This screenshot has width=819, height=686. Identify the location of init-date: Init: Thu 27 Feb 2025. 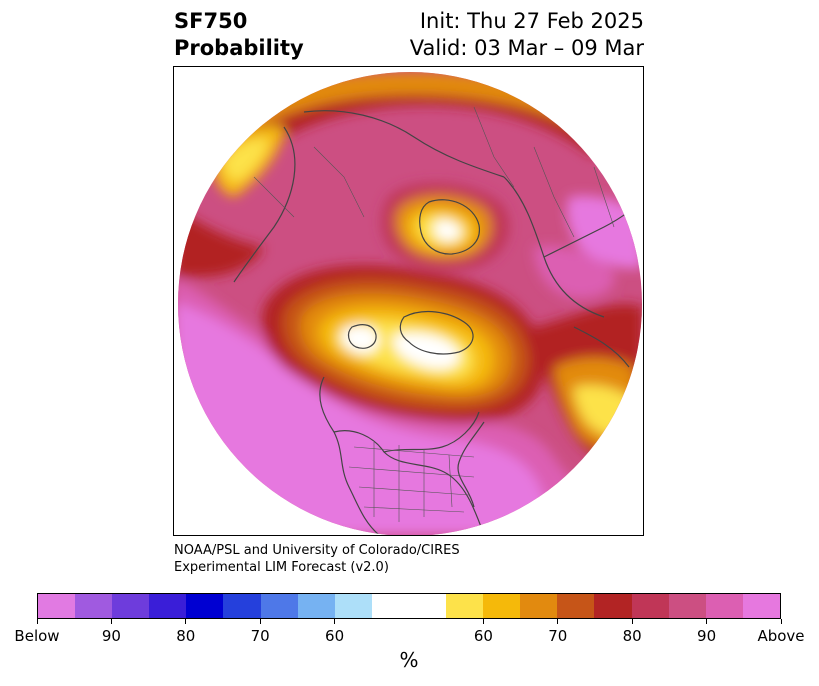
(531, 21).